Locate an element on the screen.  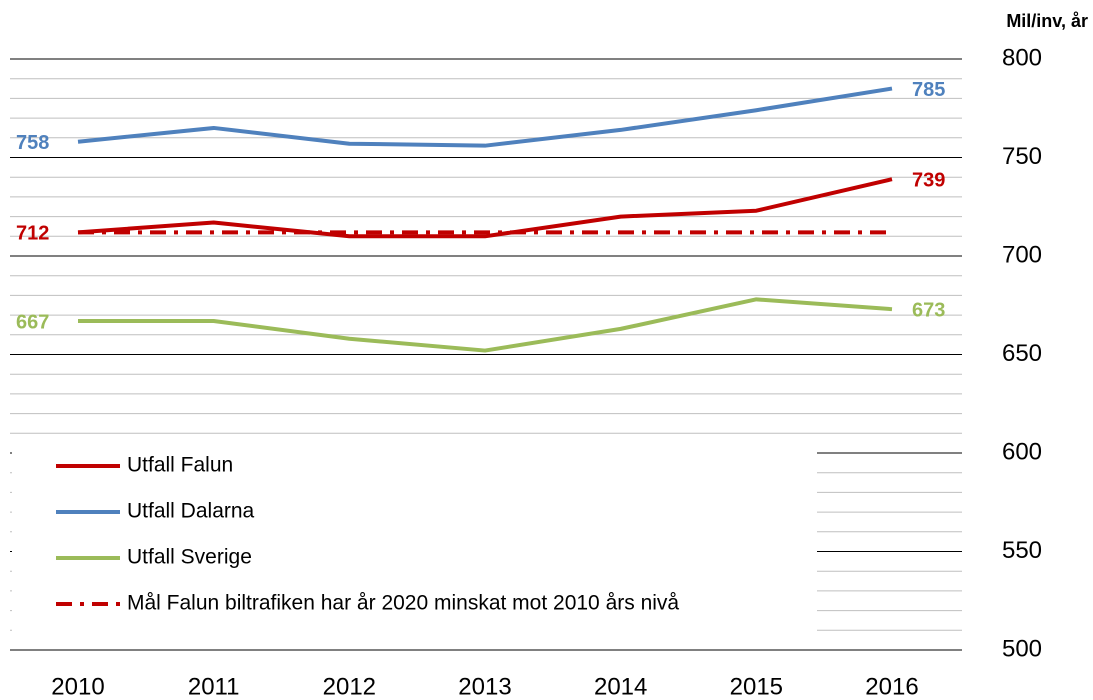
legend-label: Utfall Sverige is located at coordinates (189, 557).